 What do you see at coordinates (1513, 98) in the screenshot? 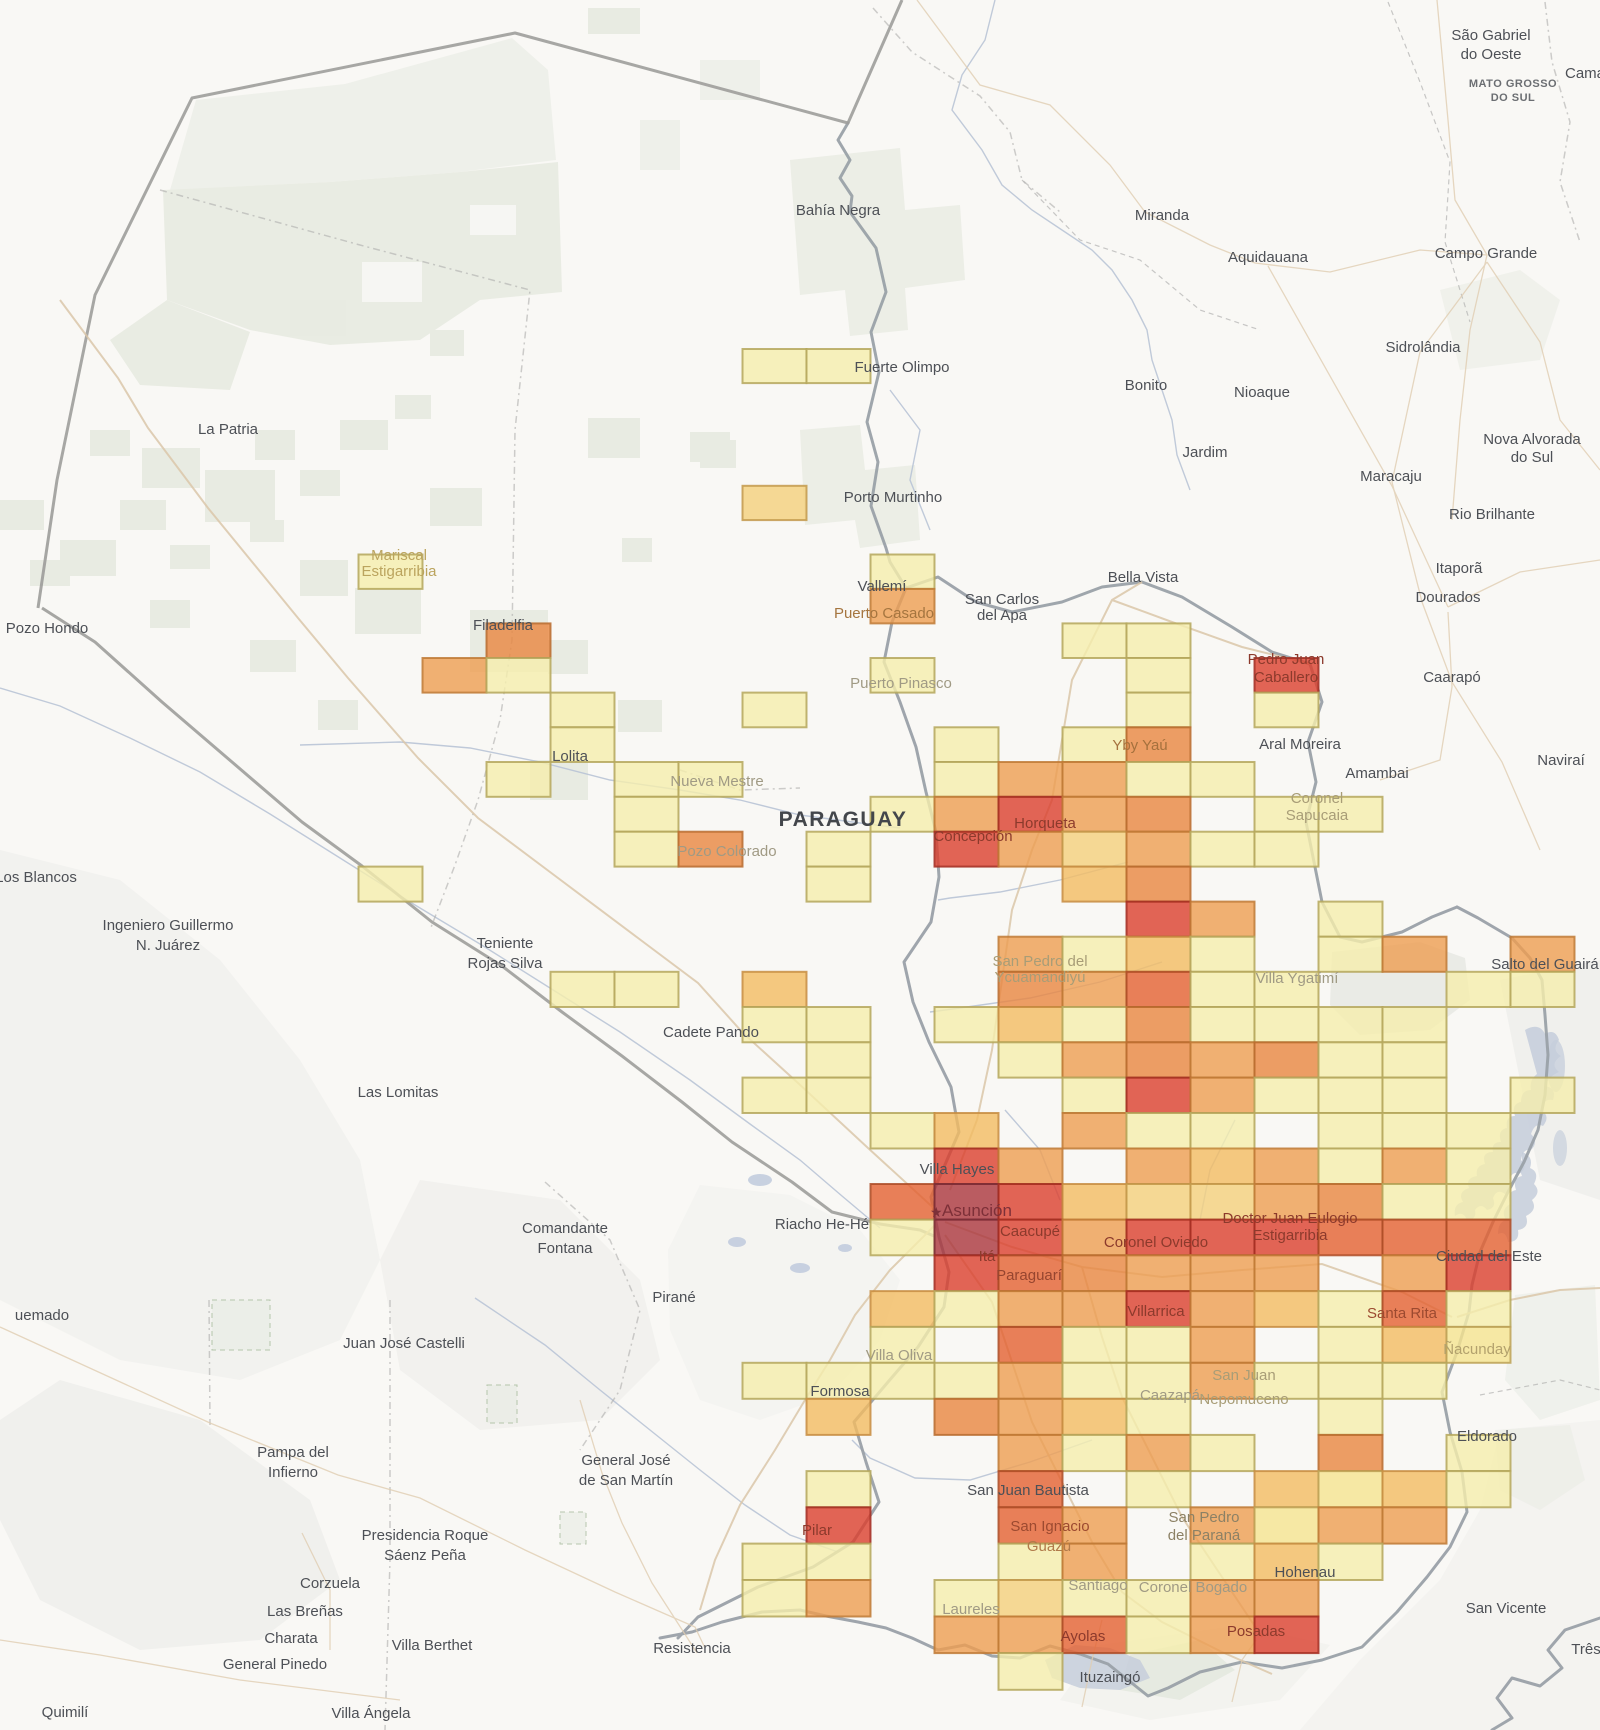
I see `svg-text: DO SUL` at bounding box center [1513, 98].